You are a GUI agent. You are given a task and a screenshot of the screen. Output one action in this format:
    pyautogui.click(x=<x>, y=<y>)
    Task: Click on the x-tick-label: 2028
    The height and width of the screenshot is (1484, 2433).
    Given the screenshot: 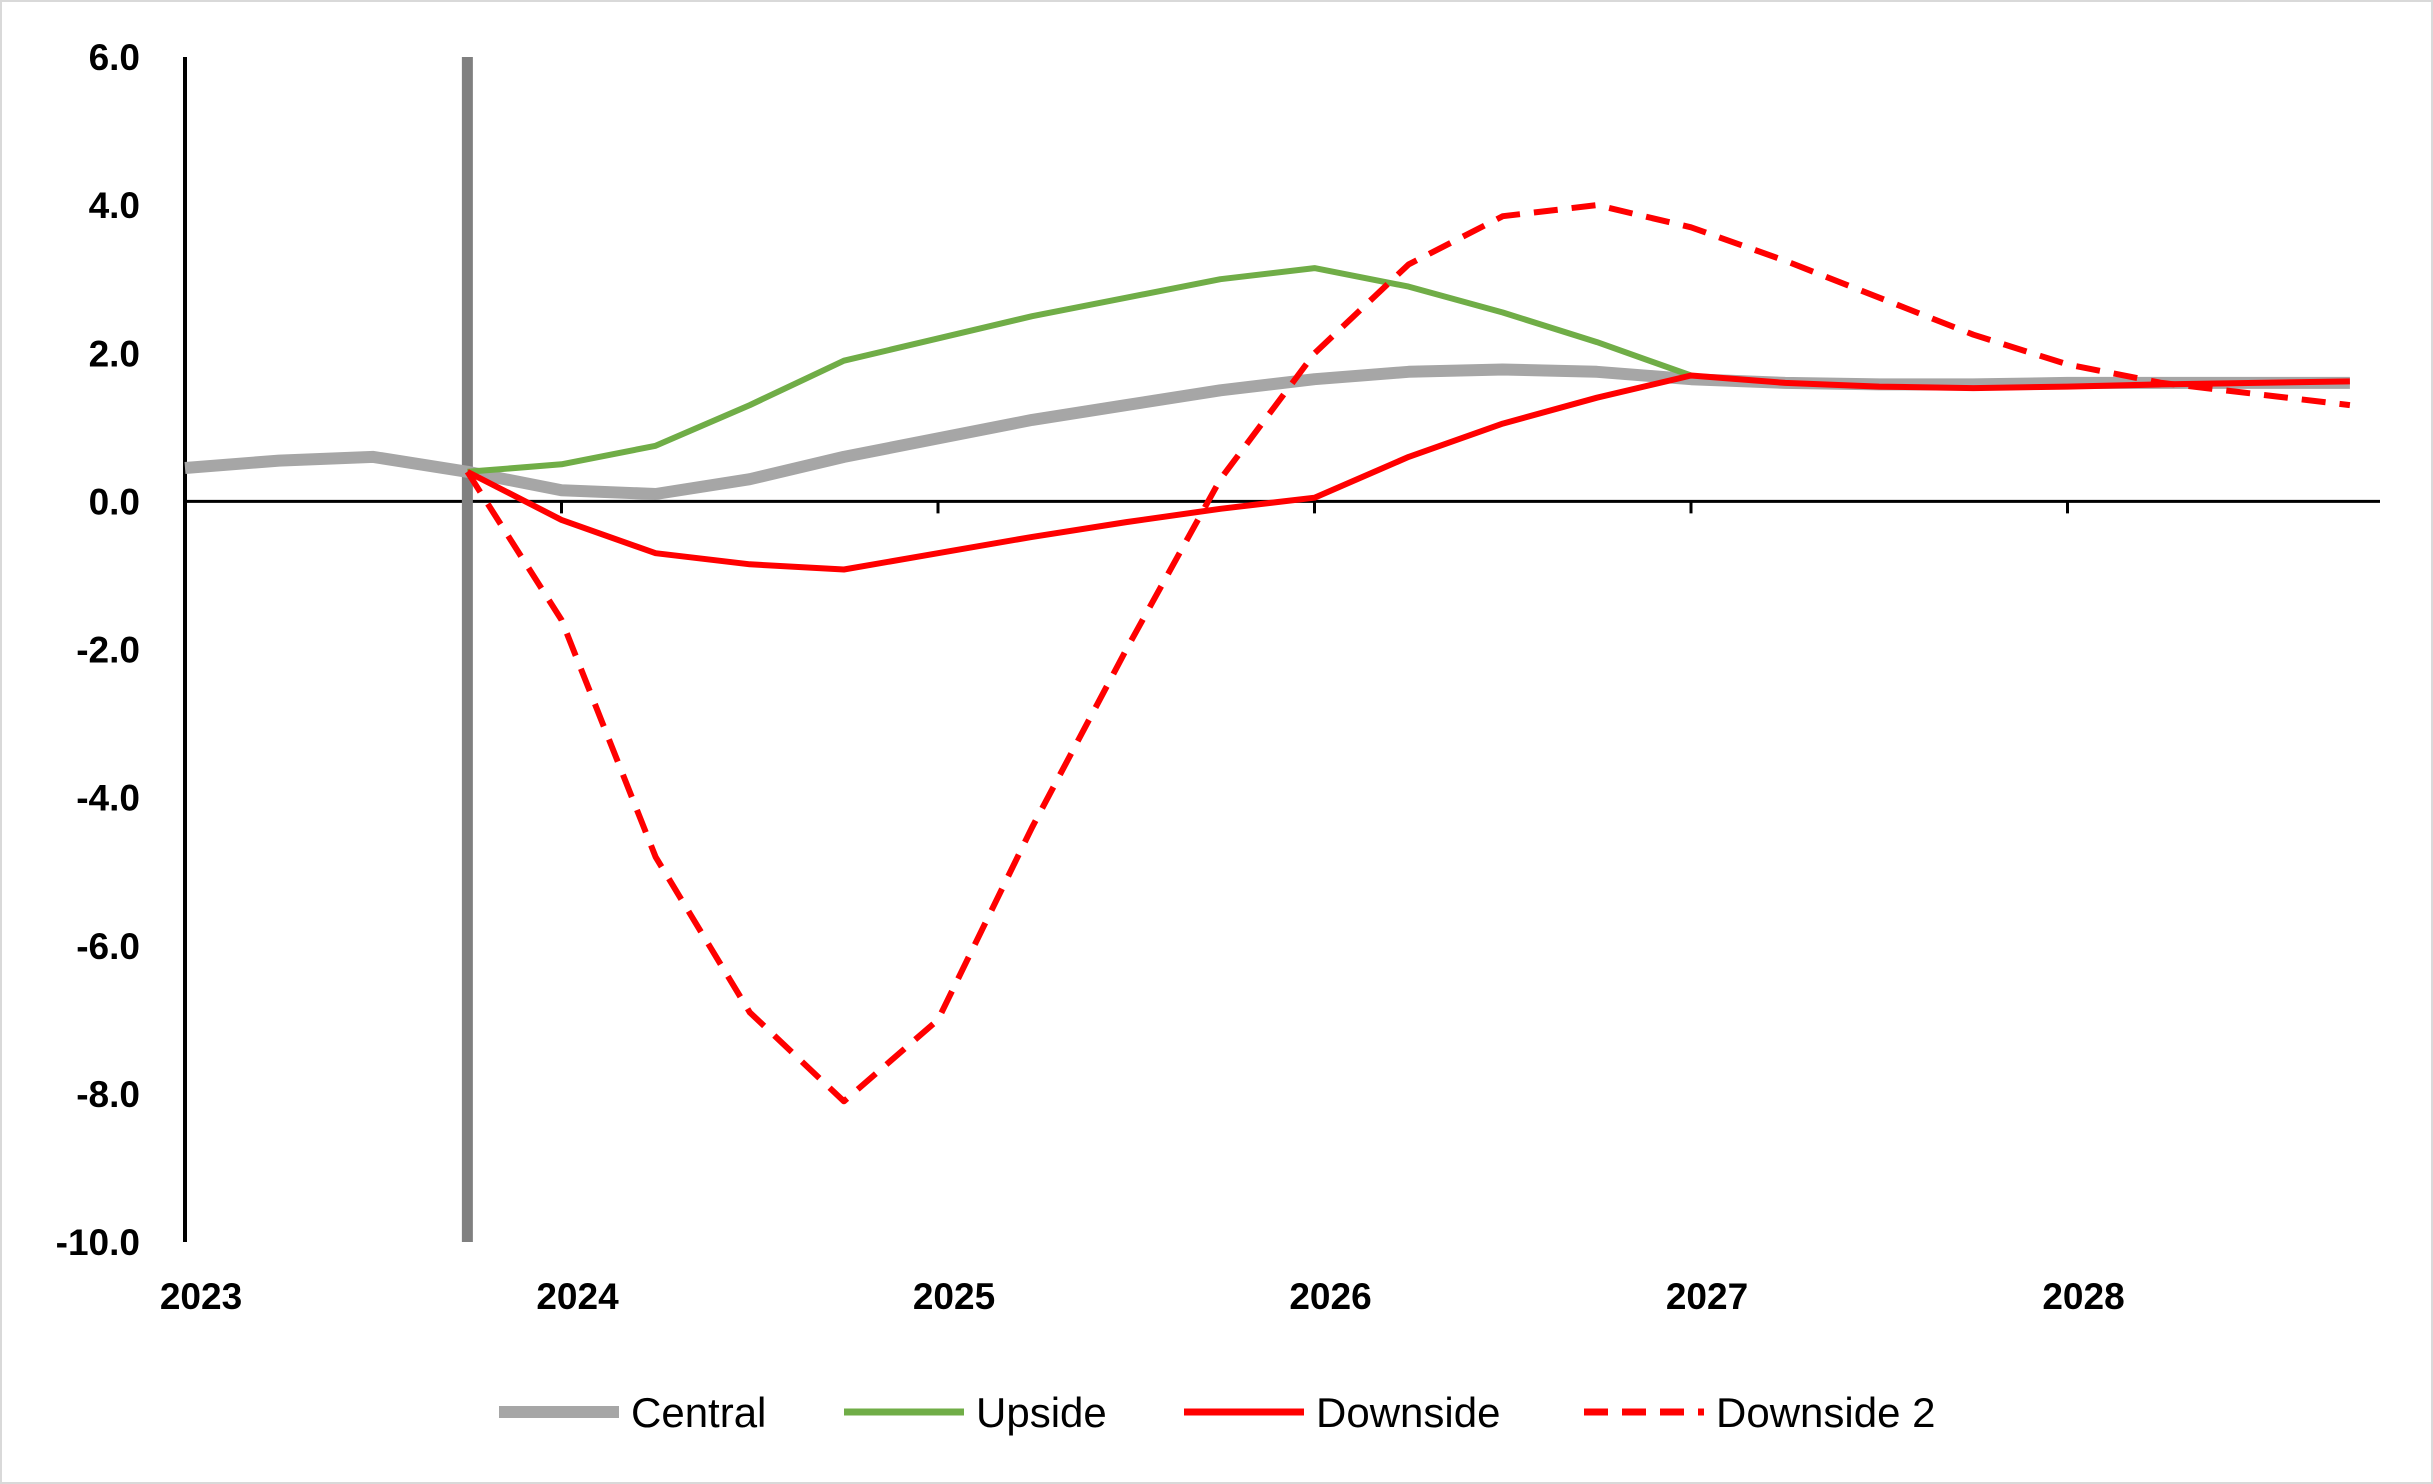 What is the action you would take?
    pyautogui.click(x=2083, y=1296)
    